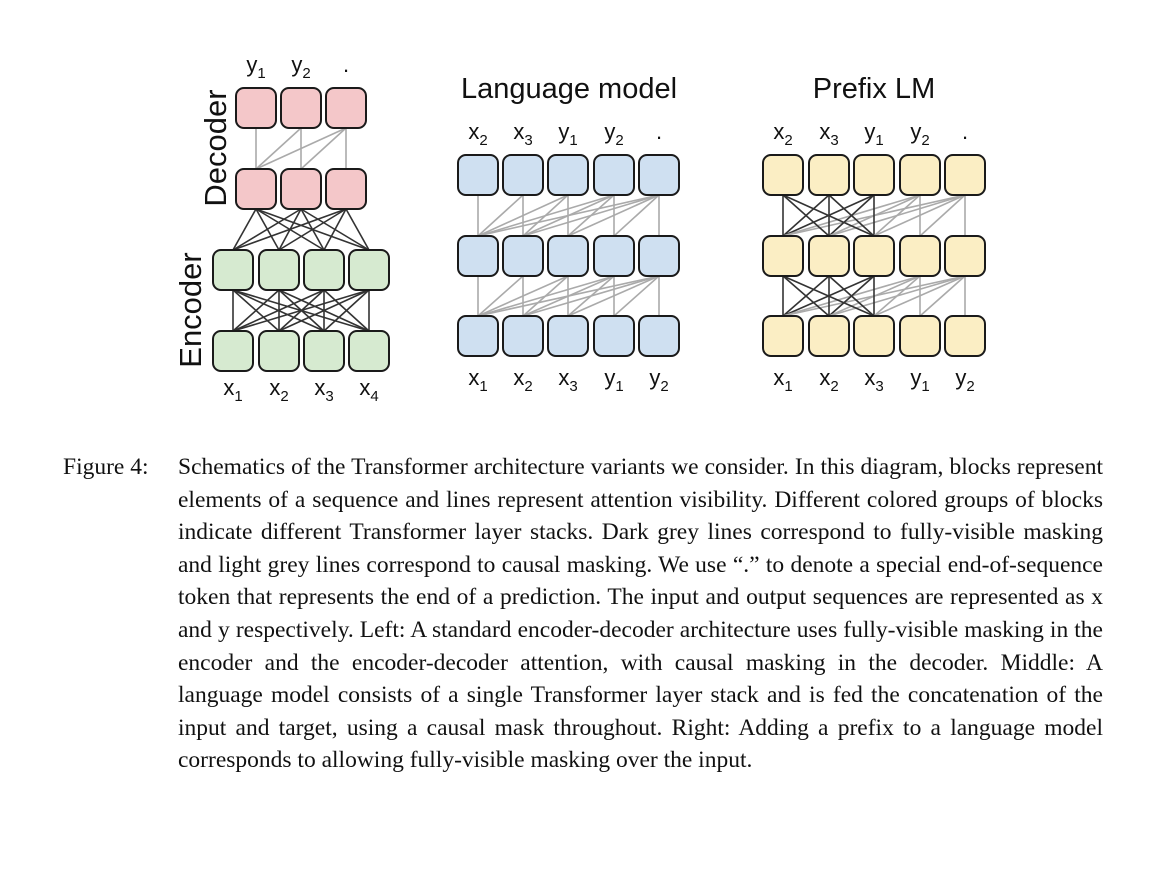 This screenshot has width=1152, height=890. Describe the element at coordinates (477, 134) in the screenshot. I see `lm-output-token: x2` at that location.